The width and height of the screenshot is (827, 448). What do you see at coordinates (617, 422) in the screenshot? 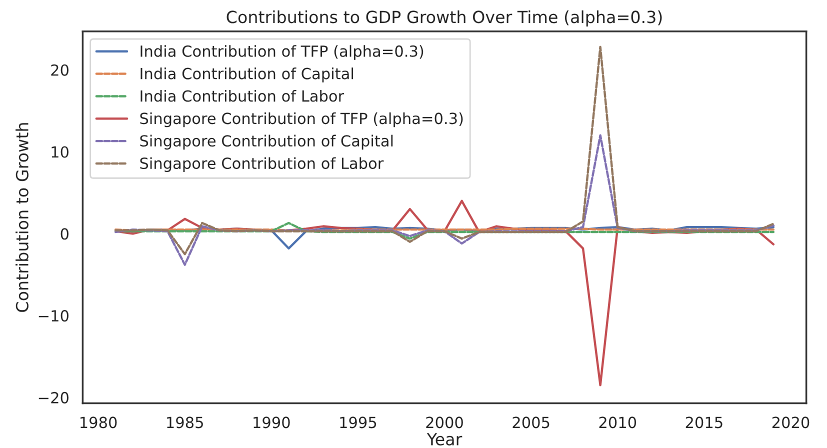
I see `x-tick-label: 2010` at bounding box center [617, 422].